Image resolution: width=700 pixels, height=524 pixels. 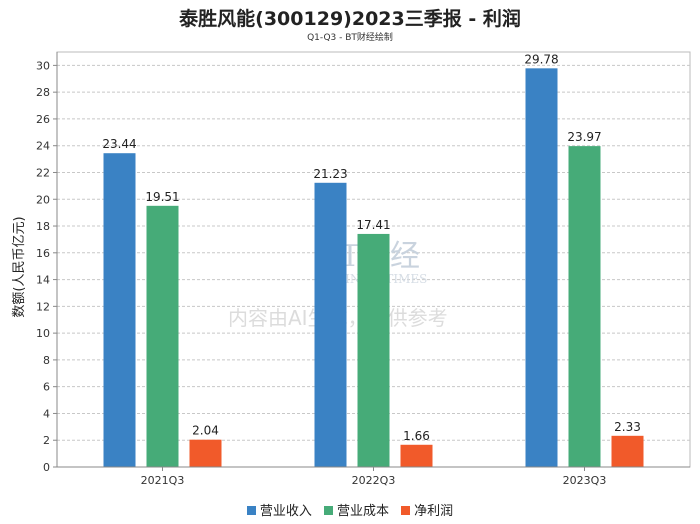 I want to click on legend-item-revenue: 营业收入, so click(x=279, y=509).